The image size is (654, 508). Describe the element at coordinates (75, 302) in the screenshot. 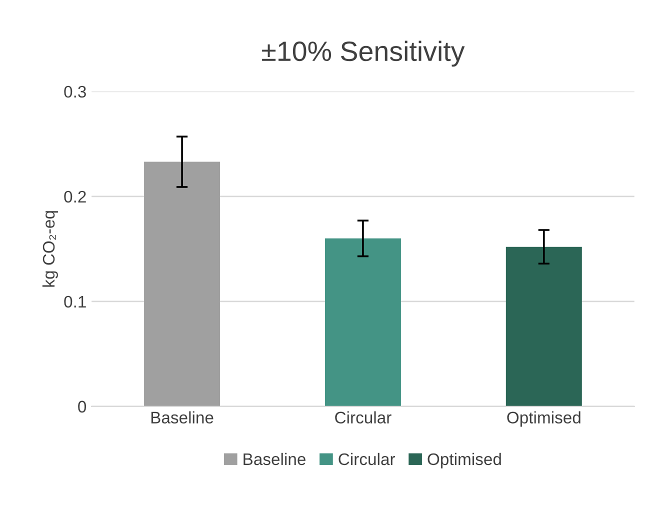

I see `y-tick-label: 0.1` at that location.